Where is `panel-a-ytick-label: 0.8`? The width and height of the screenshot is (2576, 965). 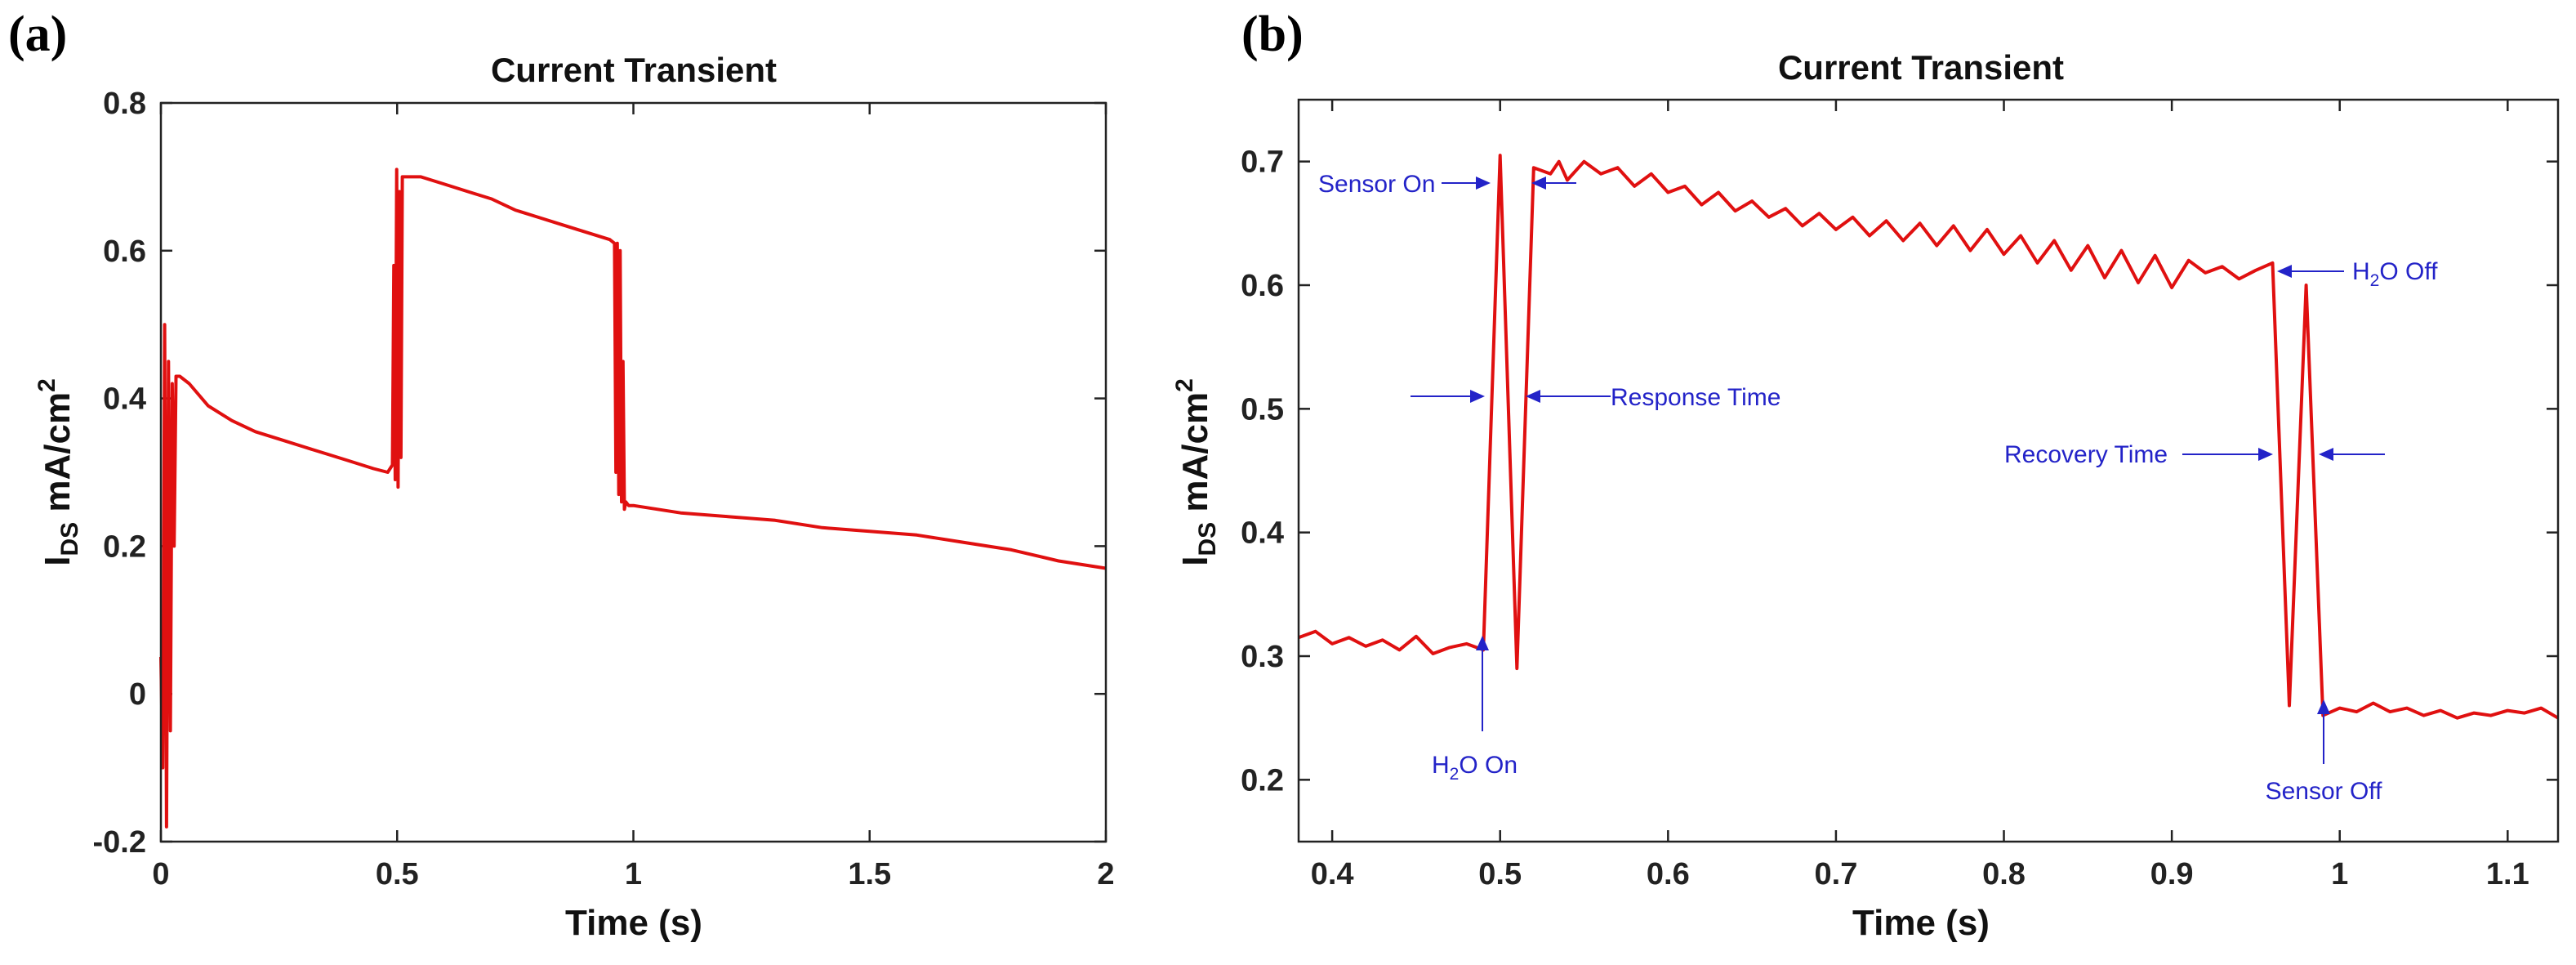
panel-a-ytick-label: 0.8 is located at coordinates (124, 104).